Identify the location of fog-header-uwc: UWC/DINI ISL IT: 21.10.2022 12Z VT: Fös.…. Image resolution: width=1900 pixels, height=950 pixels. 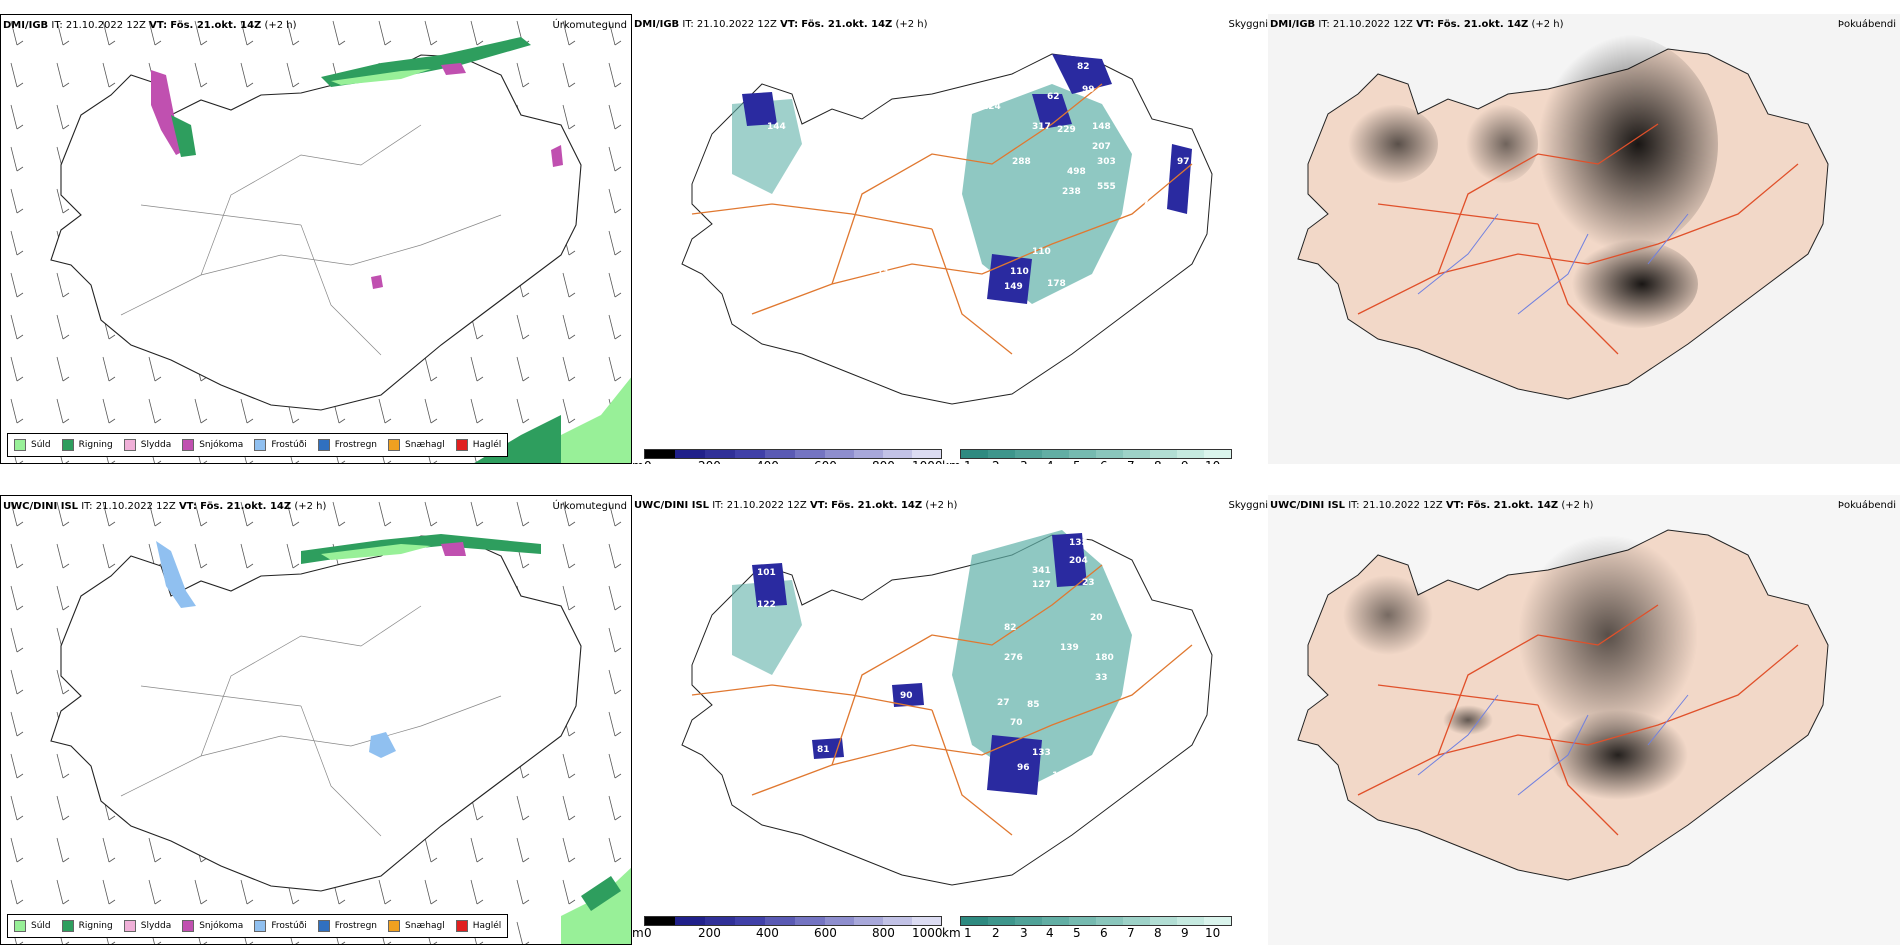
(1431, 505).